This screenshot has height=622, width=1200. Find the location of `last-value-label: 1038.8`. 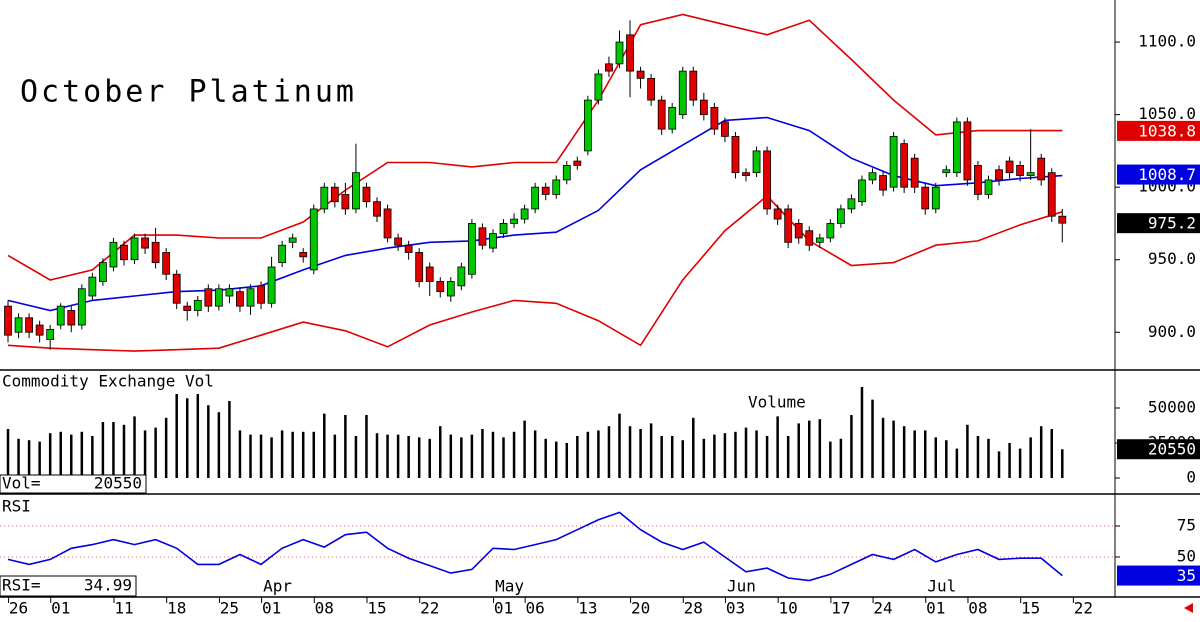

last-value-label: 1038.8 is located at coordinates (1167, 130).